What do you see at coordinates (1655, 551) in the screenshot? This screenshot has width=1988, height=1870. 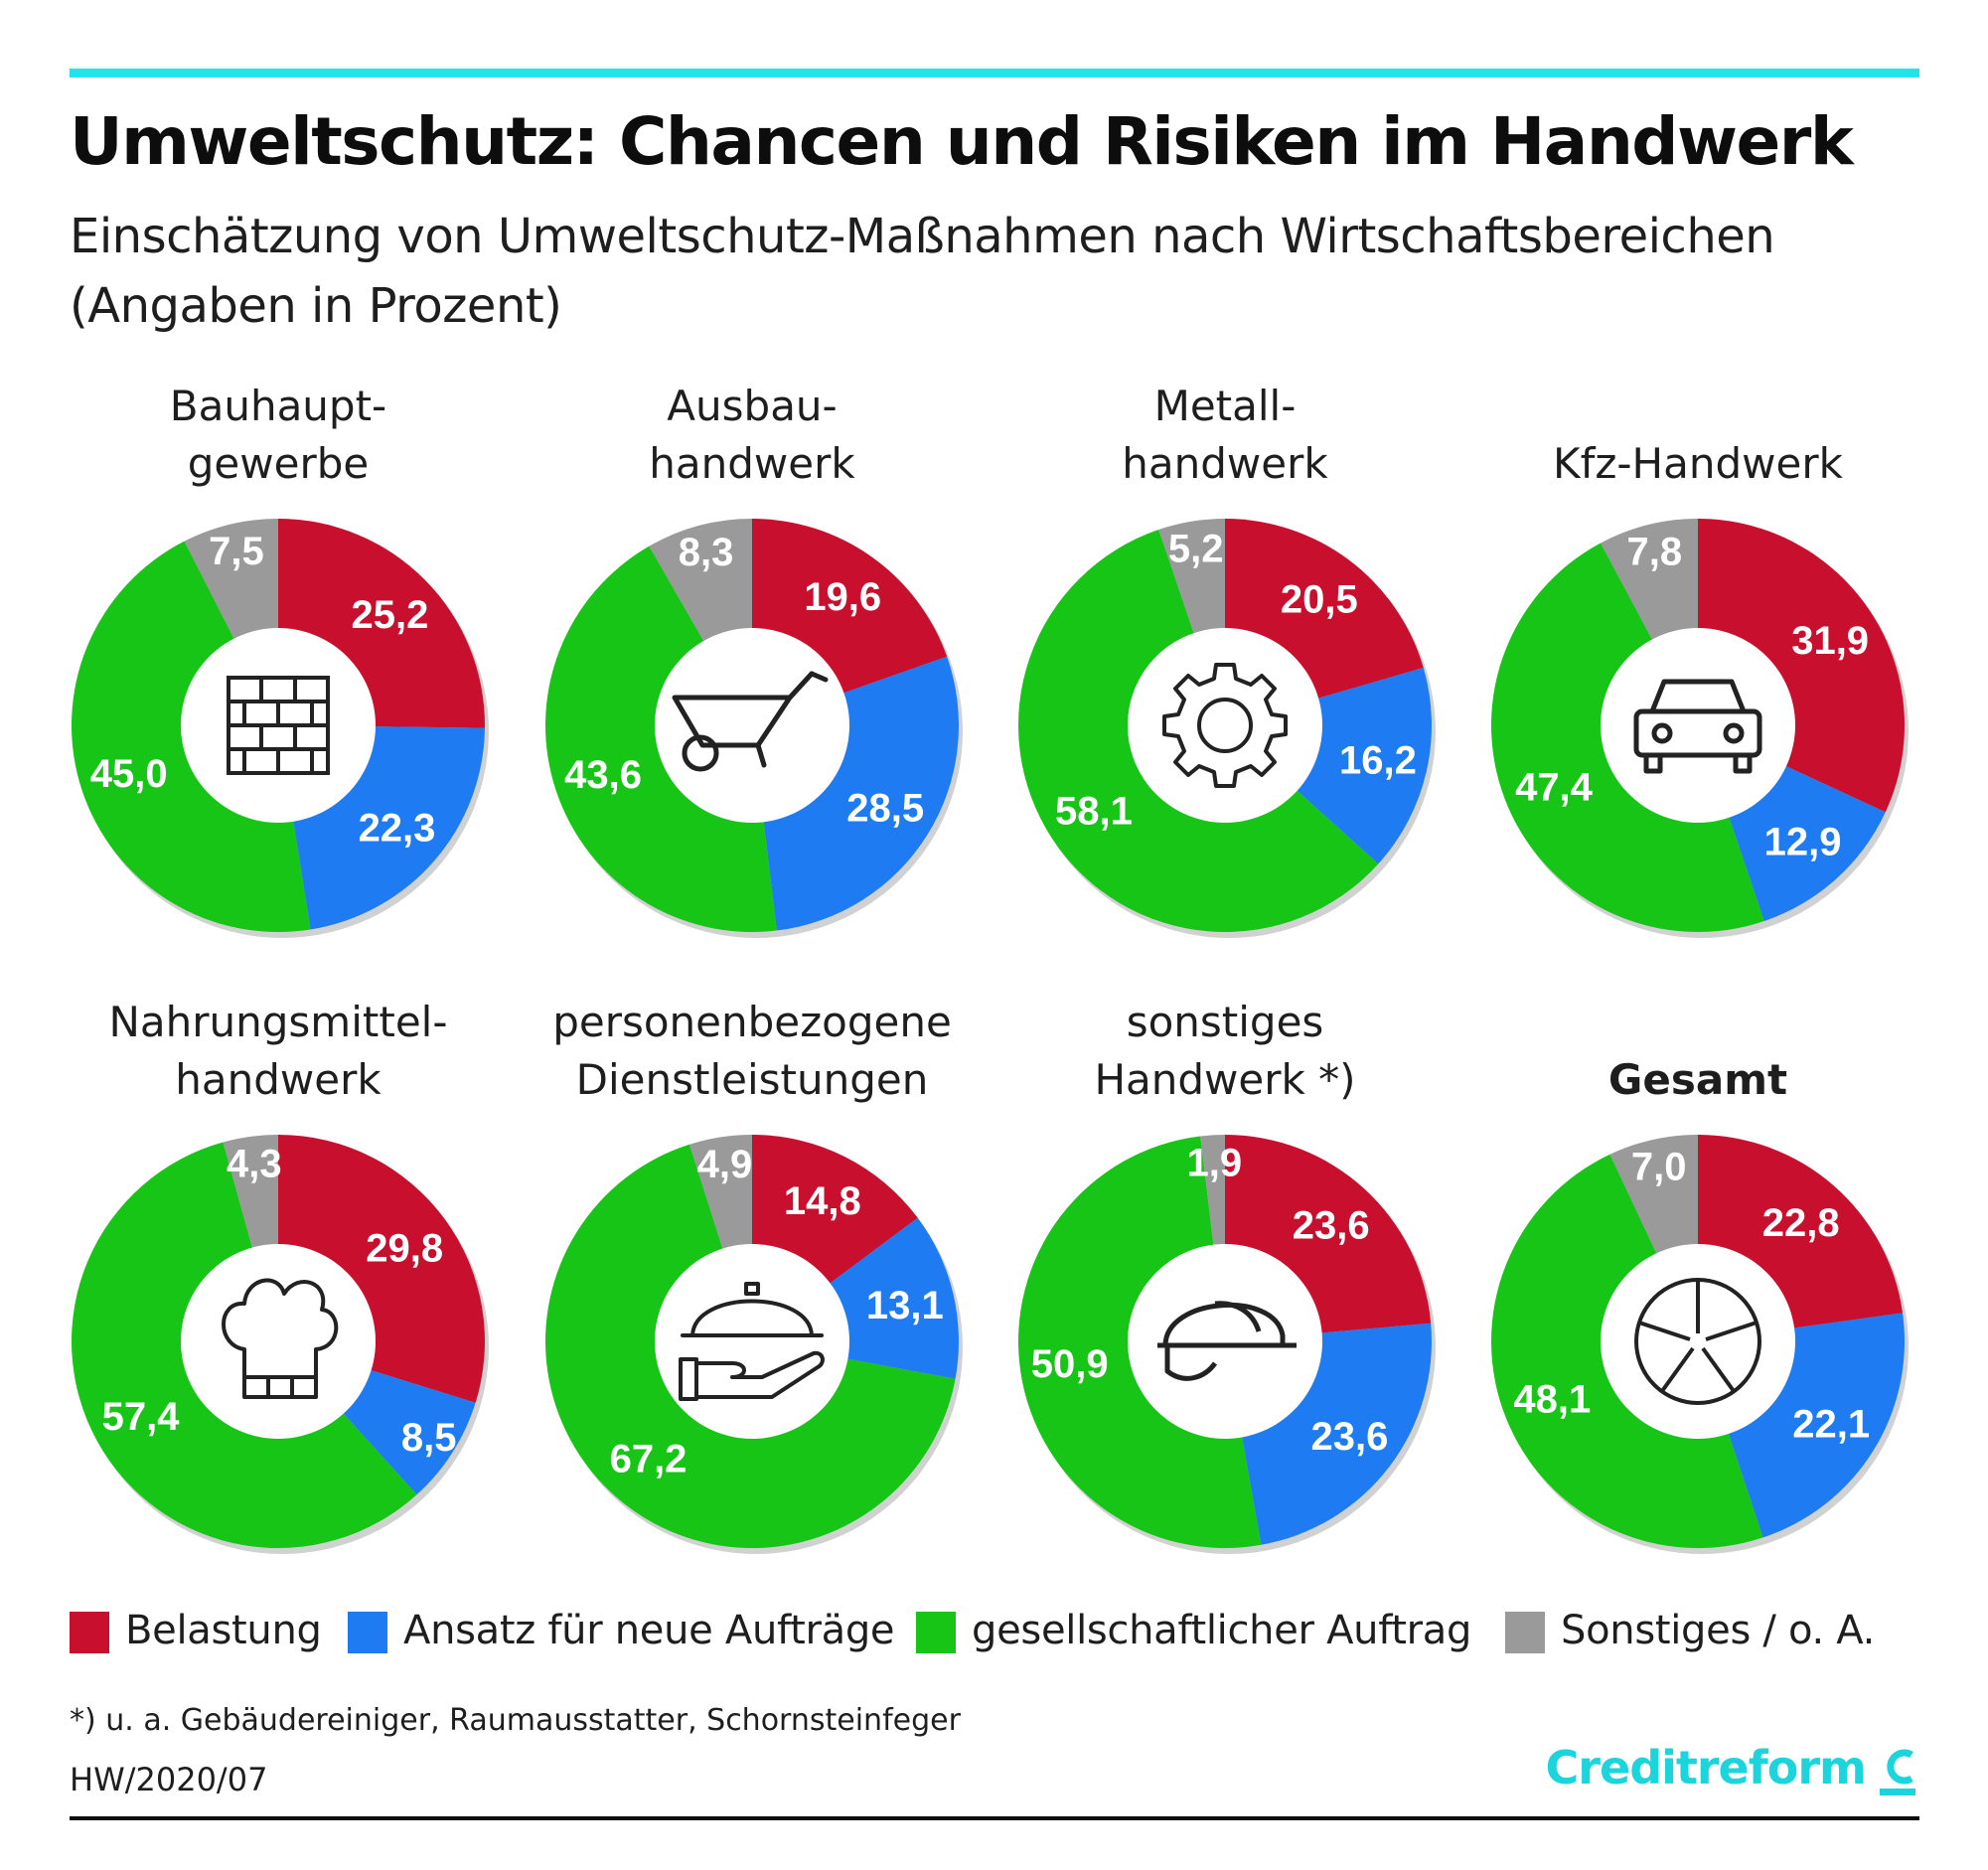 I see `pie-value-label-sonstiges: 7,8` at bounding box center [1655, 551].